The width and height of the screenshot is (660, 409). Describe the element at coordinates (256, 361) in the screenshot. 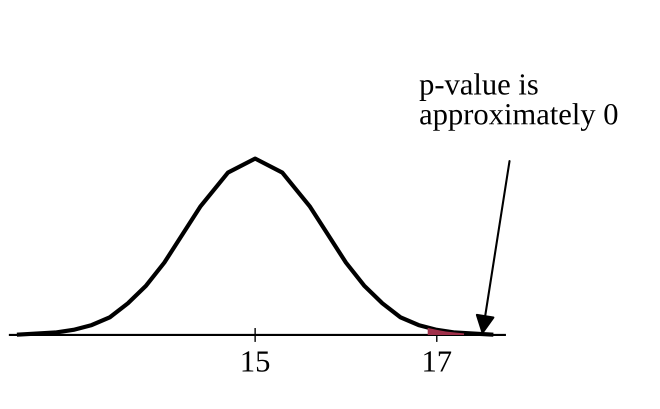

I see `x-tick-label: 15` at that location.